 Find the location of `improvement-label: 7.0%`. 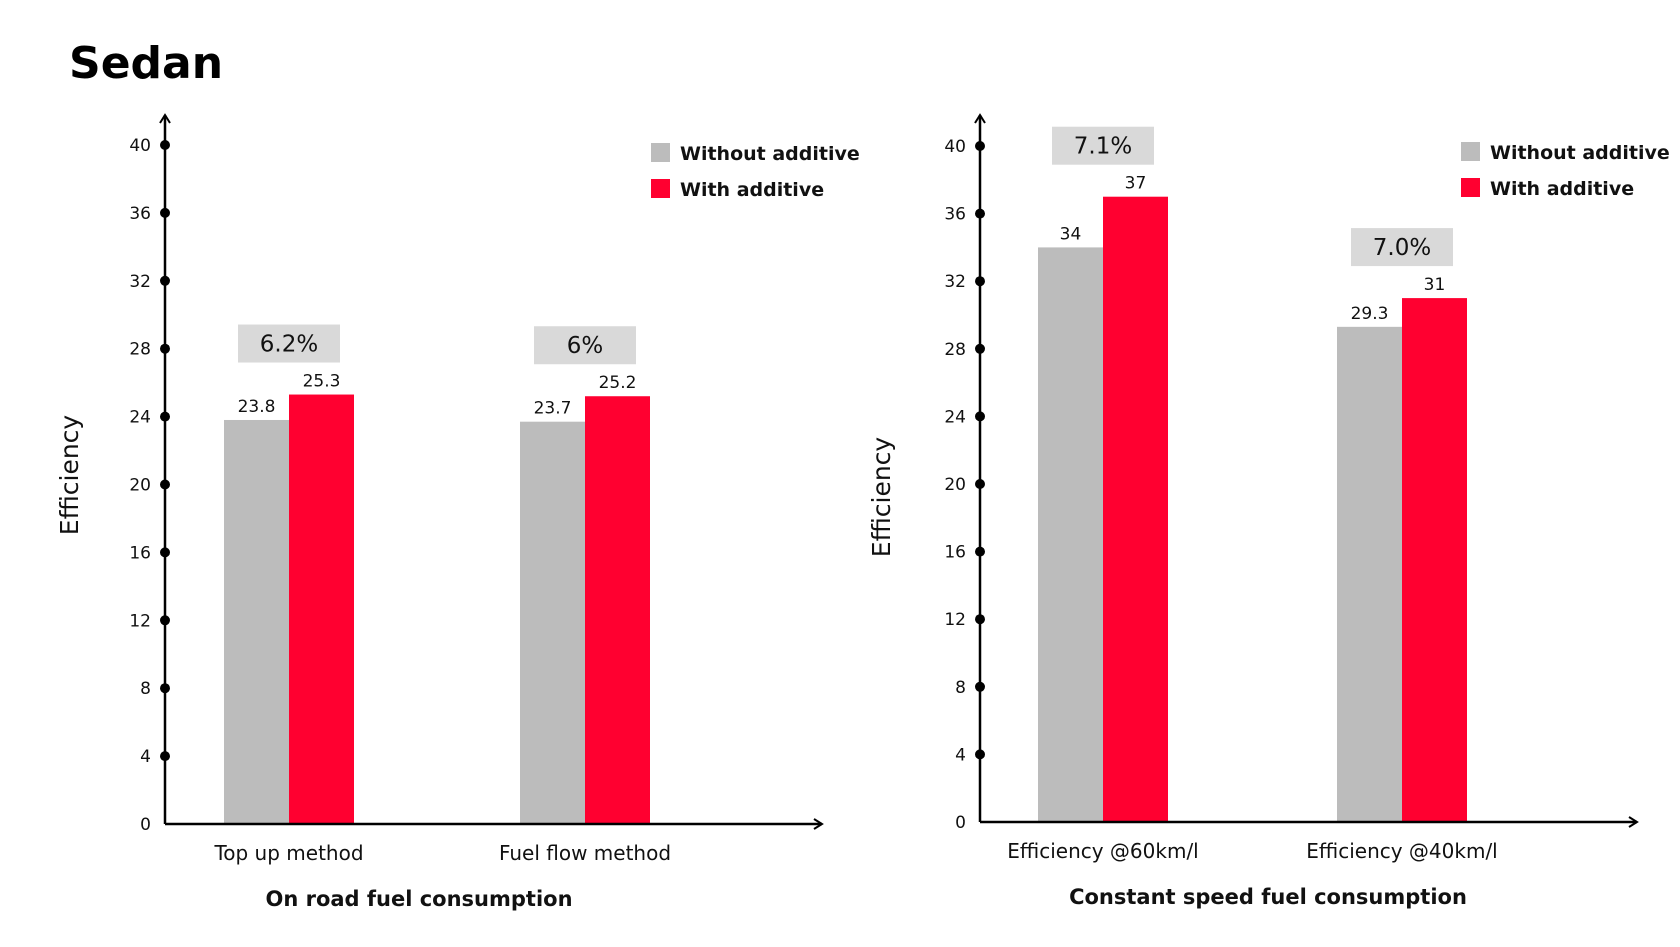

improvement-label: 7.0% is located at coordinates (1402, 248).